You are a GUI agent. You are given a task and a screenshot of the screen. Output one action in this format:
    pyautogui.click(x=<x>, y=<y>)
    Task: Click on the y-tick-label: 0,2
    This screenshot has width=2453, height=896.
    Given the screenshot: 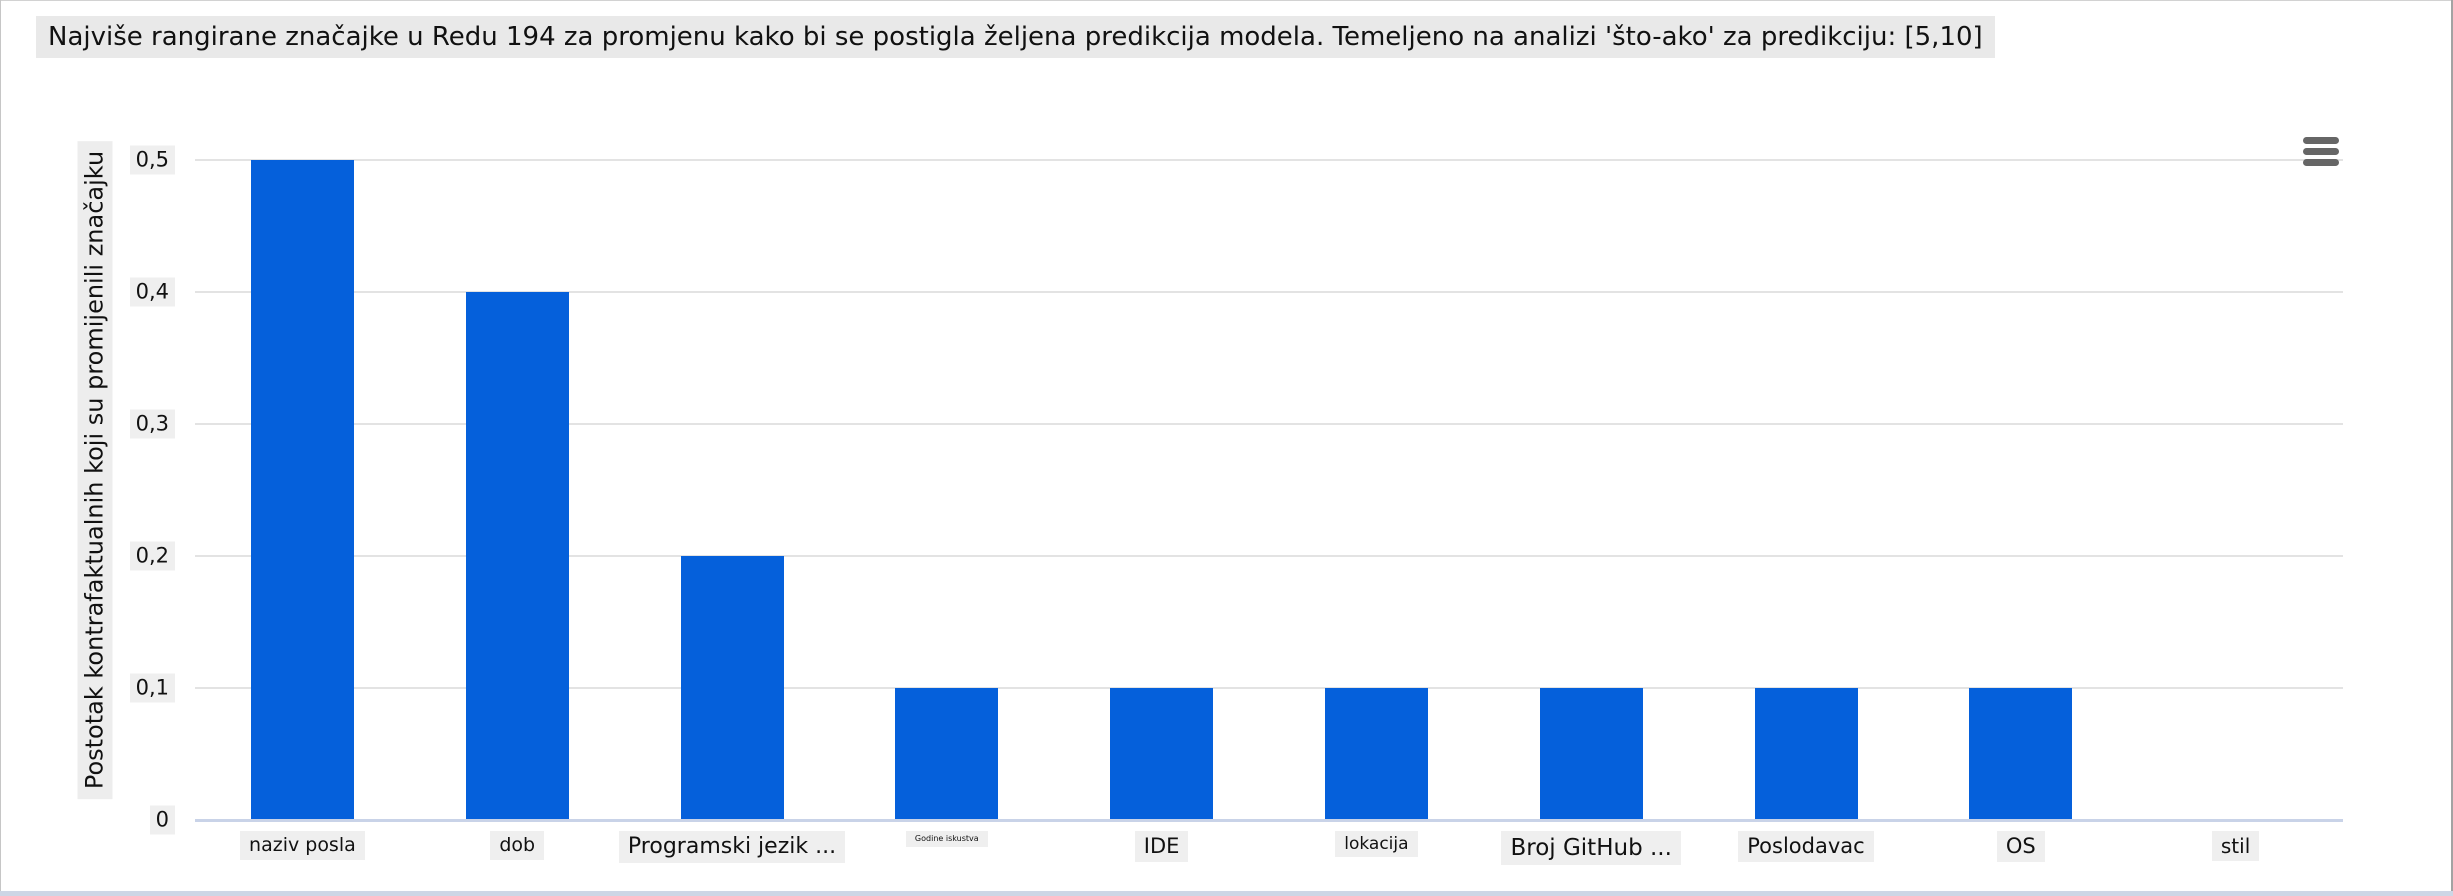 What is the action you would take?
    pyautogui.click(x=132, y=556)
    